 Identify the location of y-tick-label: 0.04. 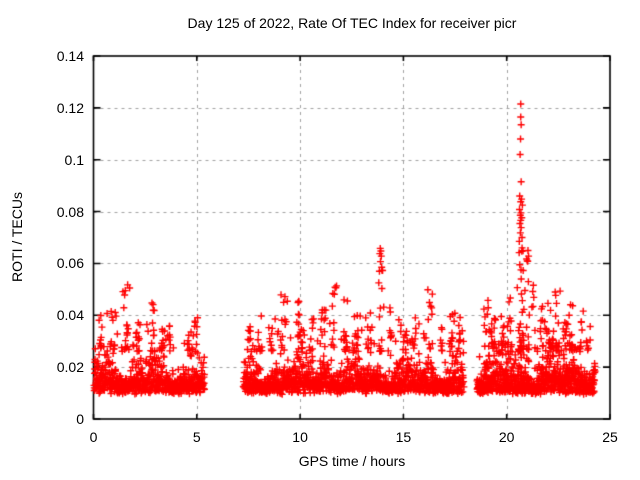
(70, 315).